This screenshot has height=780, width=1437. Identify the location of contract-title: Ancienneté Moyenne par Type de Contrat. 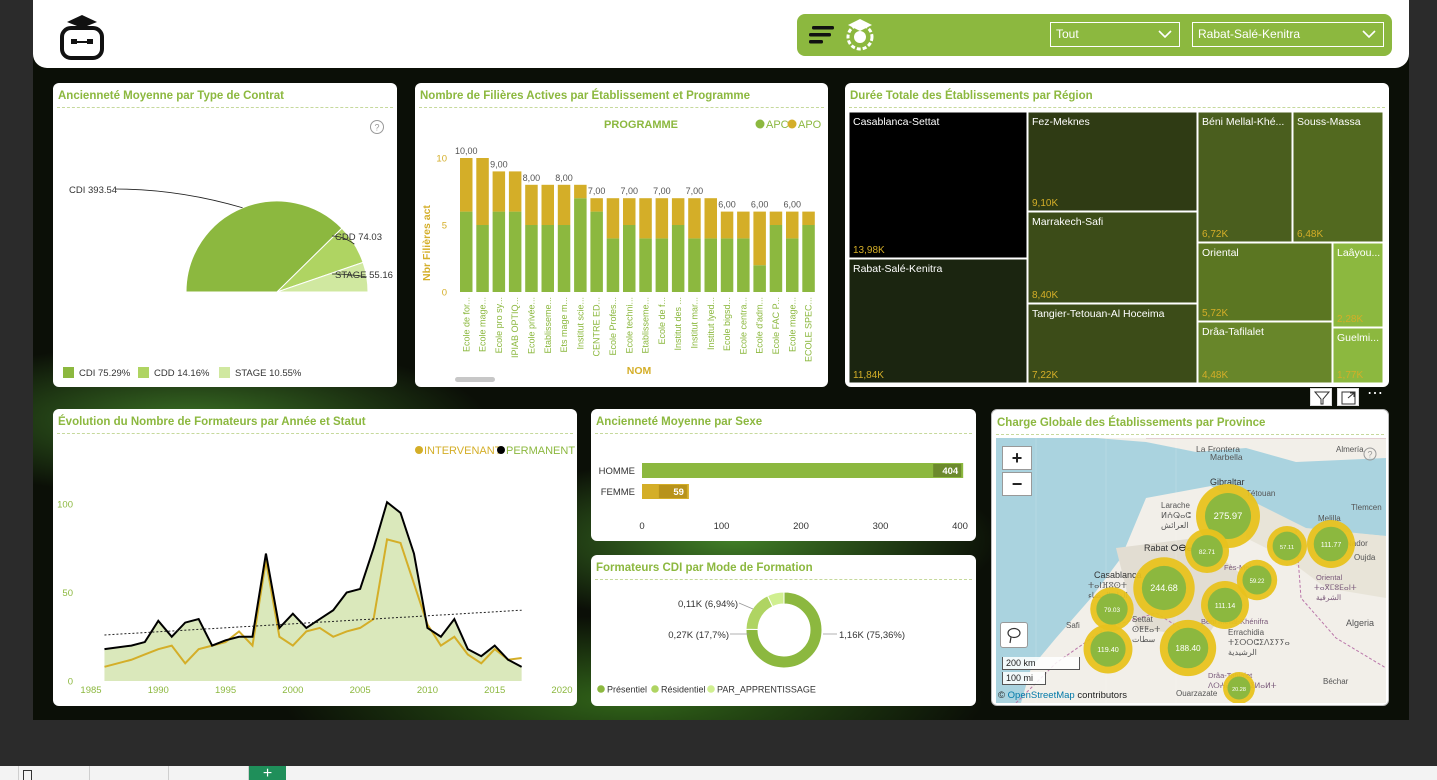
(171, 96).